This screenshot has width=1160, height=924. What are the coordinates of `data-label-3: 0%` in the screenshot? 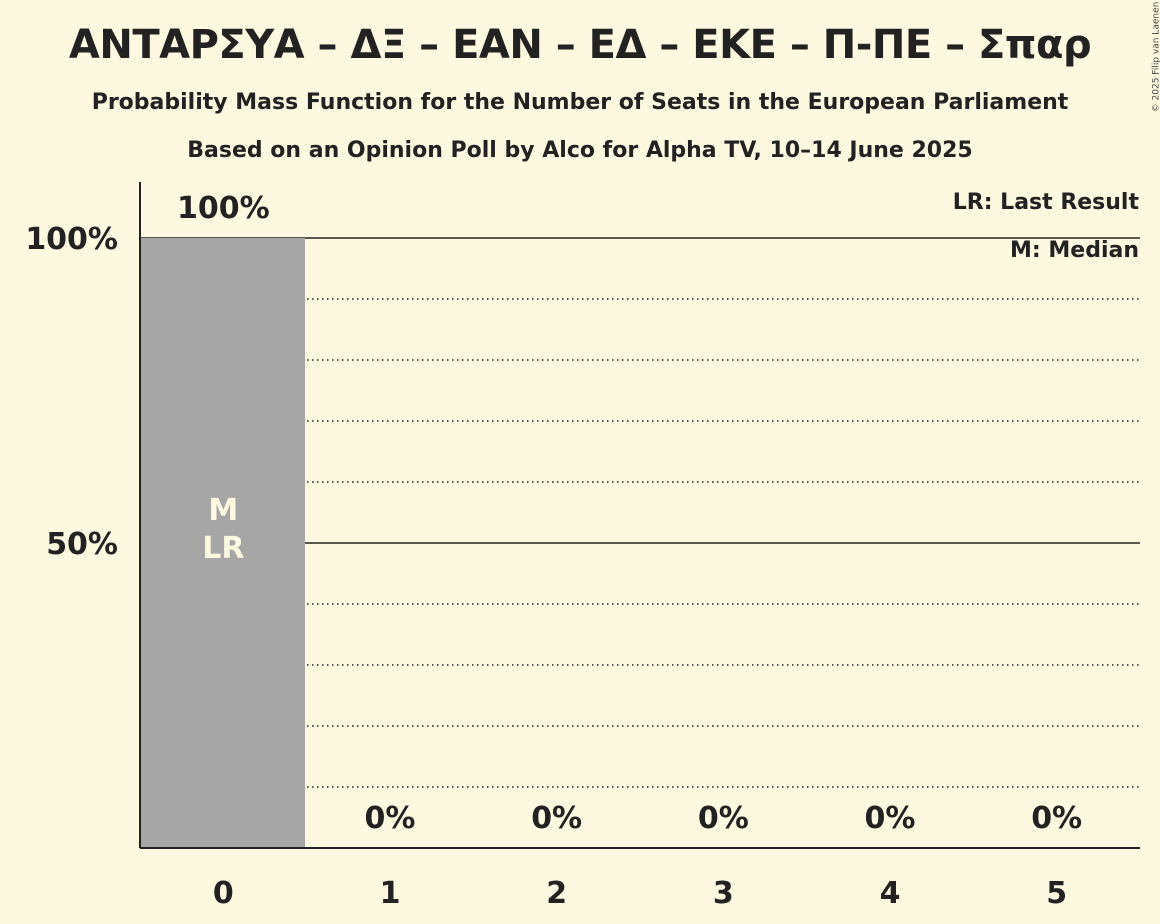 It's located at (723, 818).